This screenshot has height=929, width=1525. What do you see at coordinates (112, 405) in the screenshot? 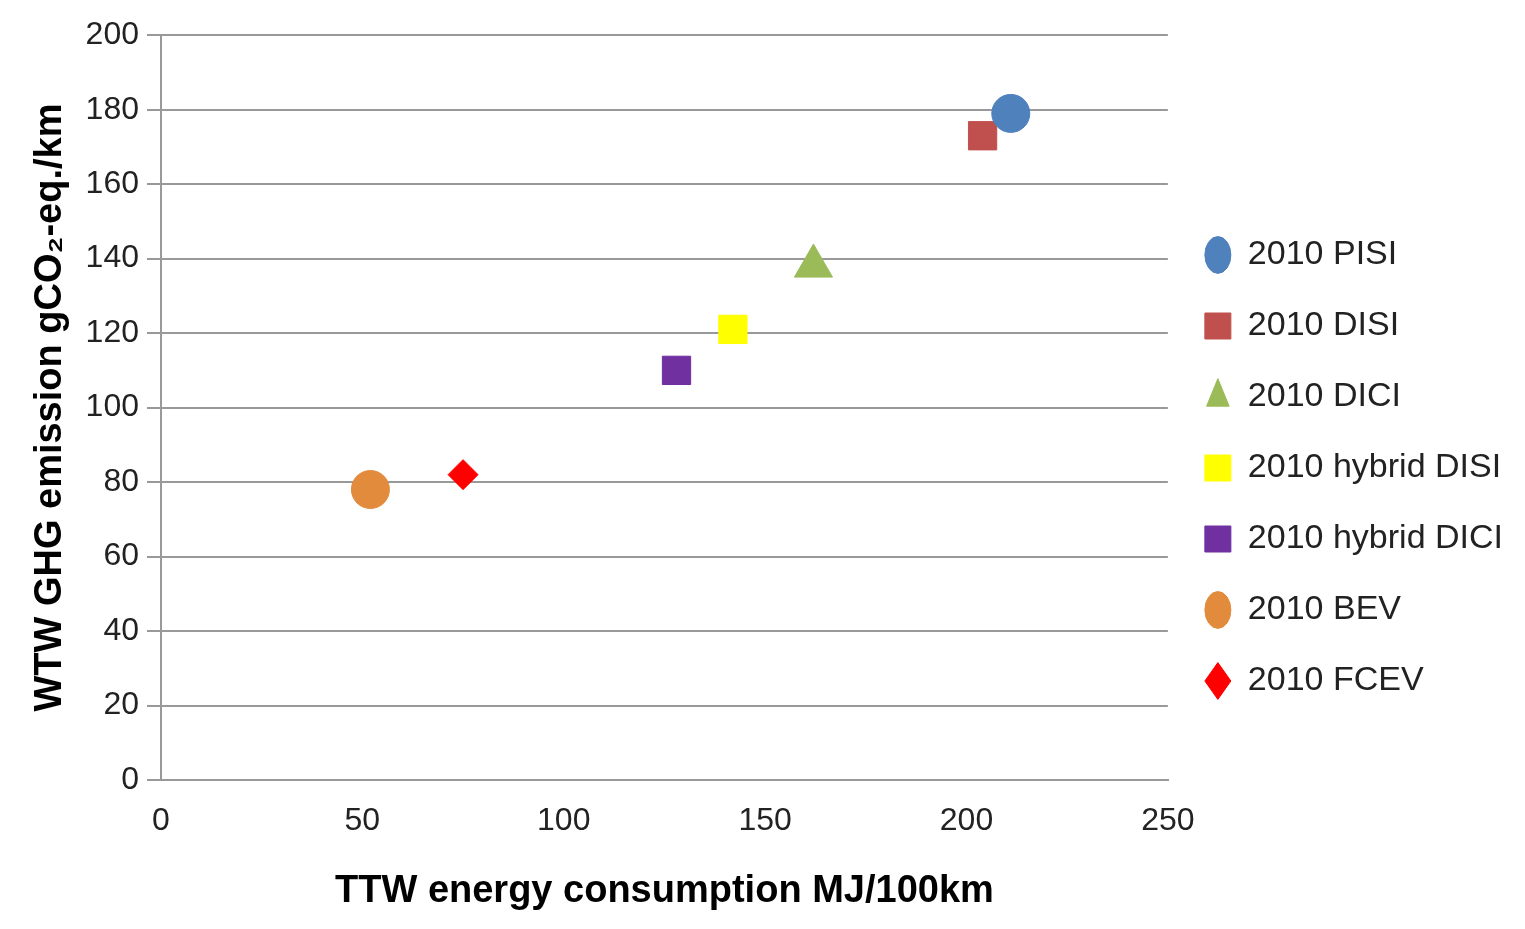
I see `y-tick-label: 100` at bounding box center [112, 405].